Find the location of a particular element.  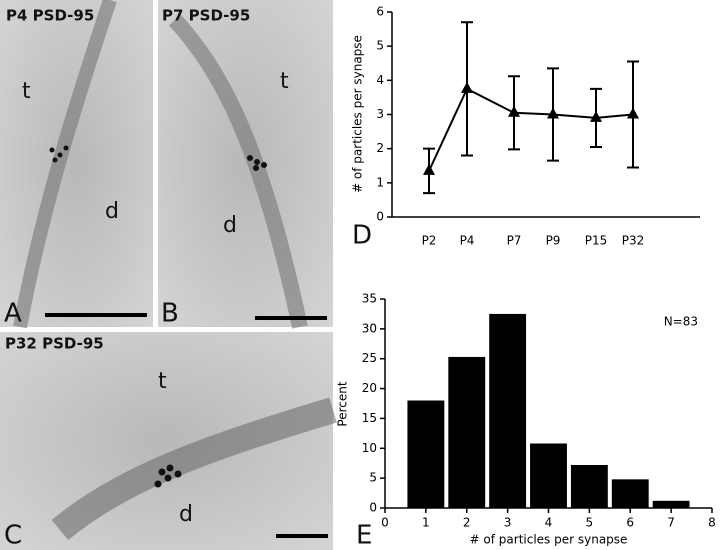

x-tick-label: P2 is located at coordinates (429, 241).